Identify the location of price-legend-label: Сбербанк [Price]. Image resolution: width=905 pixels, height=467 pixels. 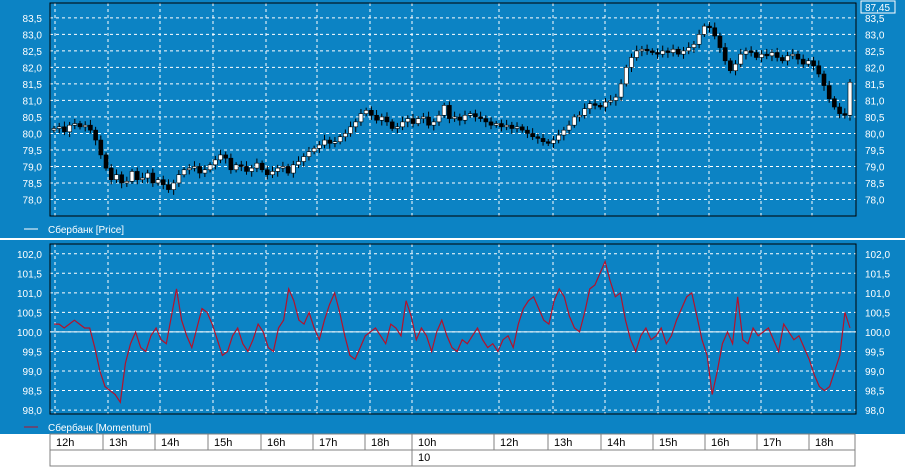
(86, 230).